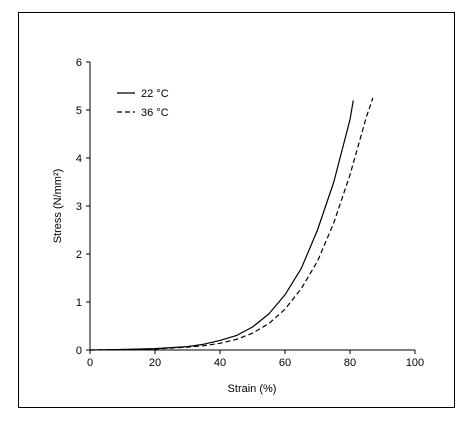 The width and height of the screenshot is (474, 425). Describe the element at coordinates (350, 363) in the screenshot. I see `x-tick-label: 80` at that location.